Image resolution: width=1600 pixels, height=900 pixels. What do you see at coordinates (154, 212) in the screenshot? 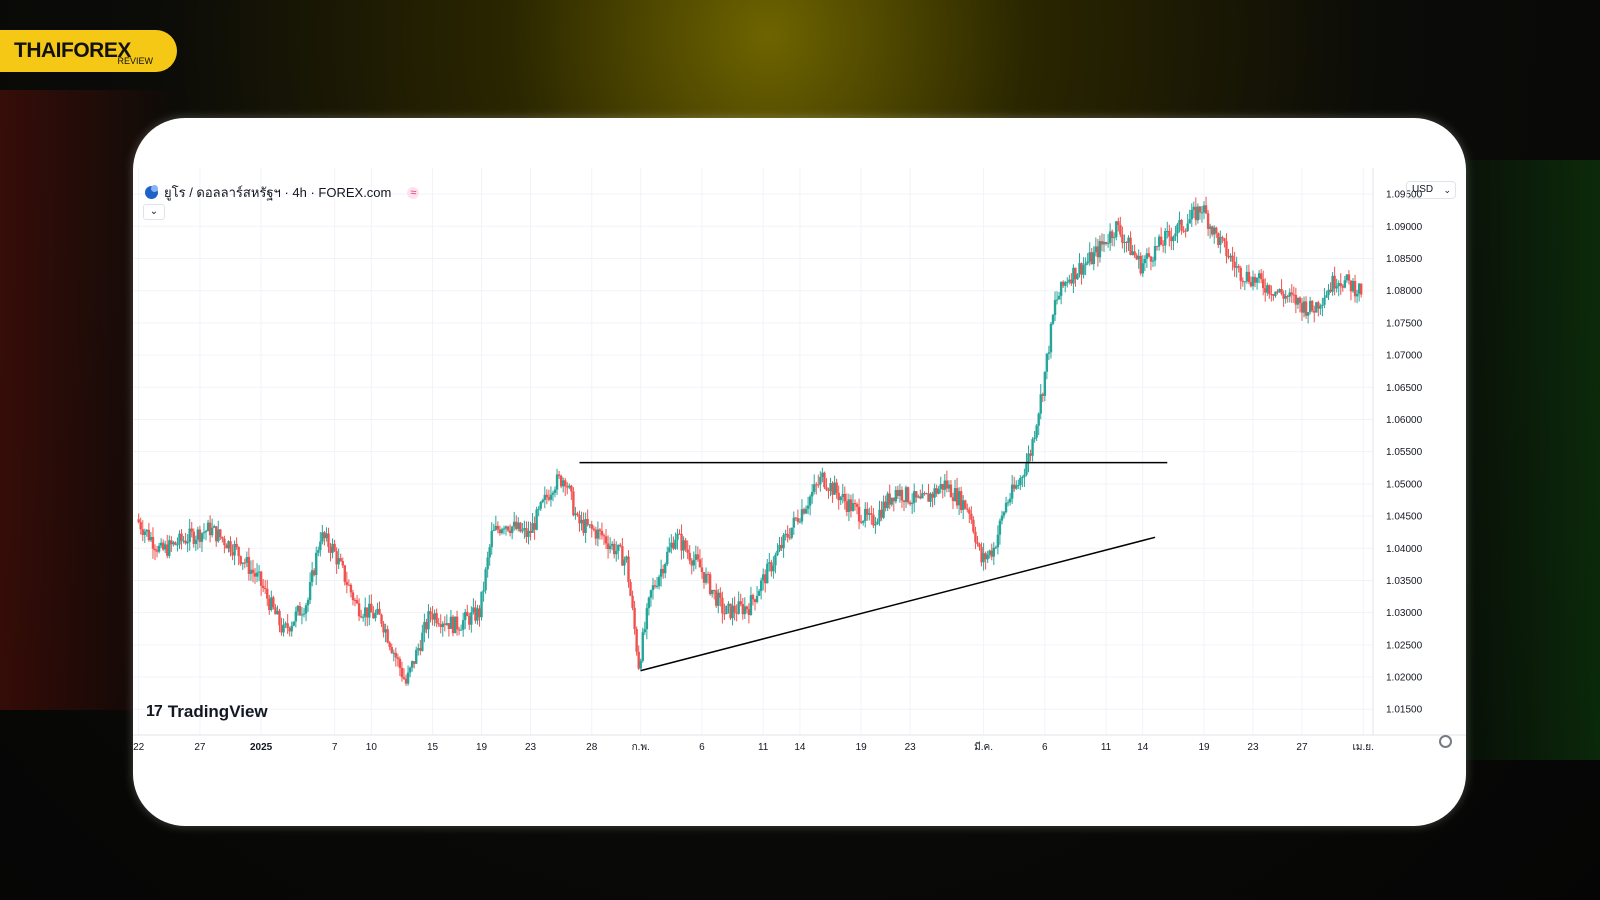
I see `collapse-legend-button: ⌄` at bounding box center [154, 212].